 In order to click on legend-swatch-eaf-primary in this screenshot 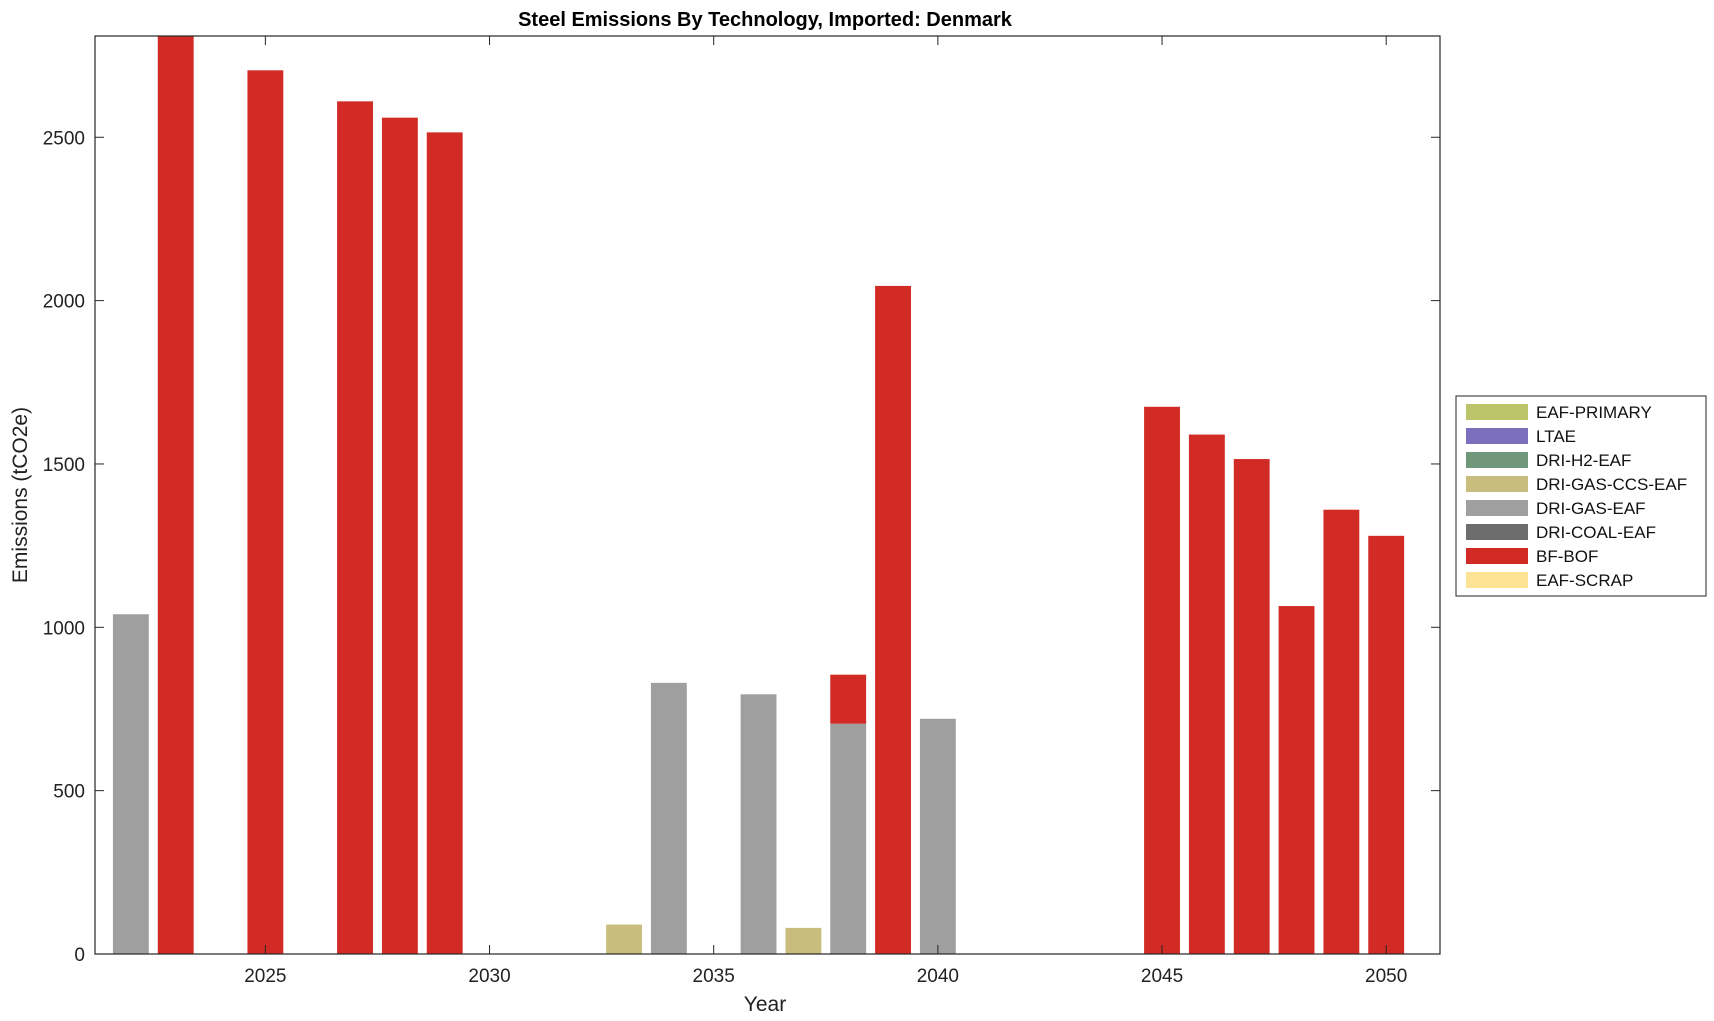, I will do `click(1497, 412)`.